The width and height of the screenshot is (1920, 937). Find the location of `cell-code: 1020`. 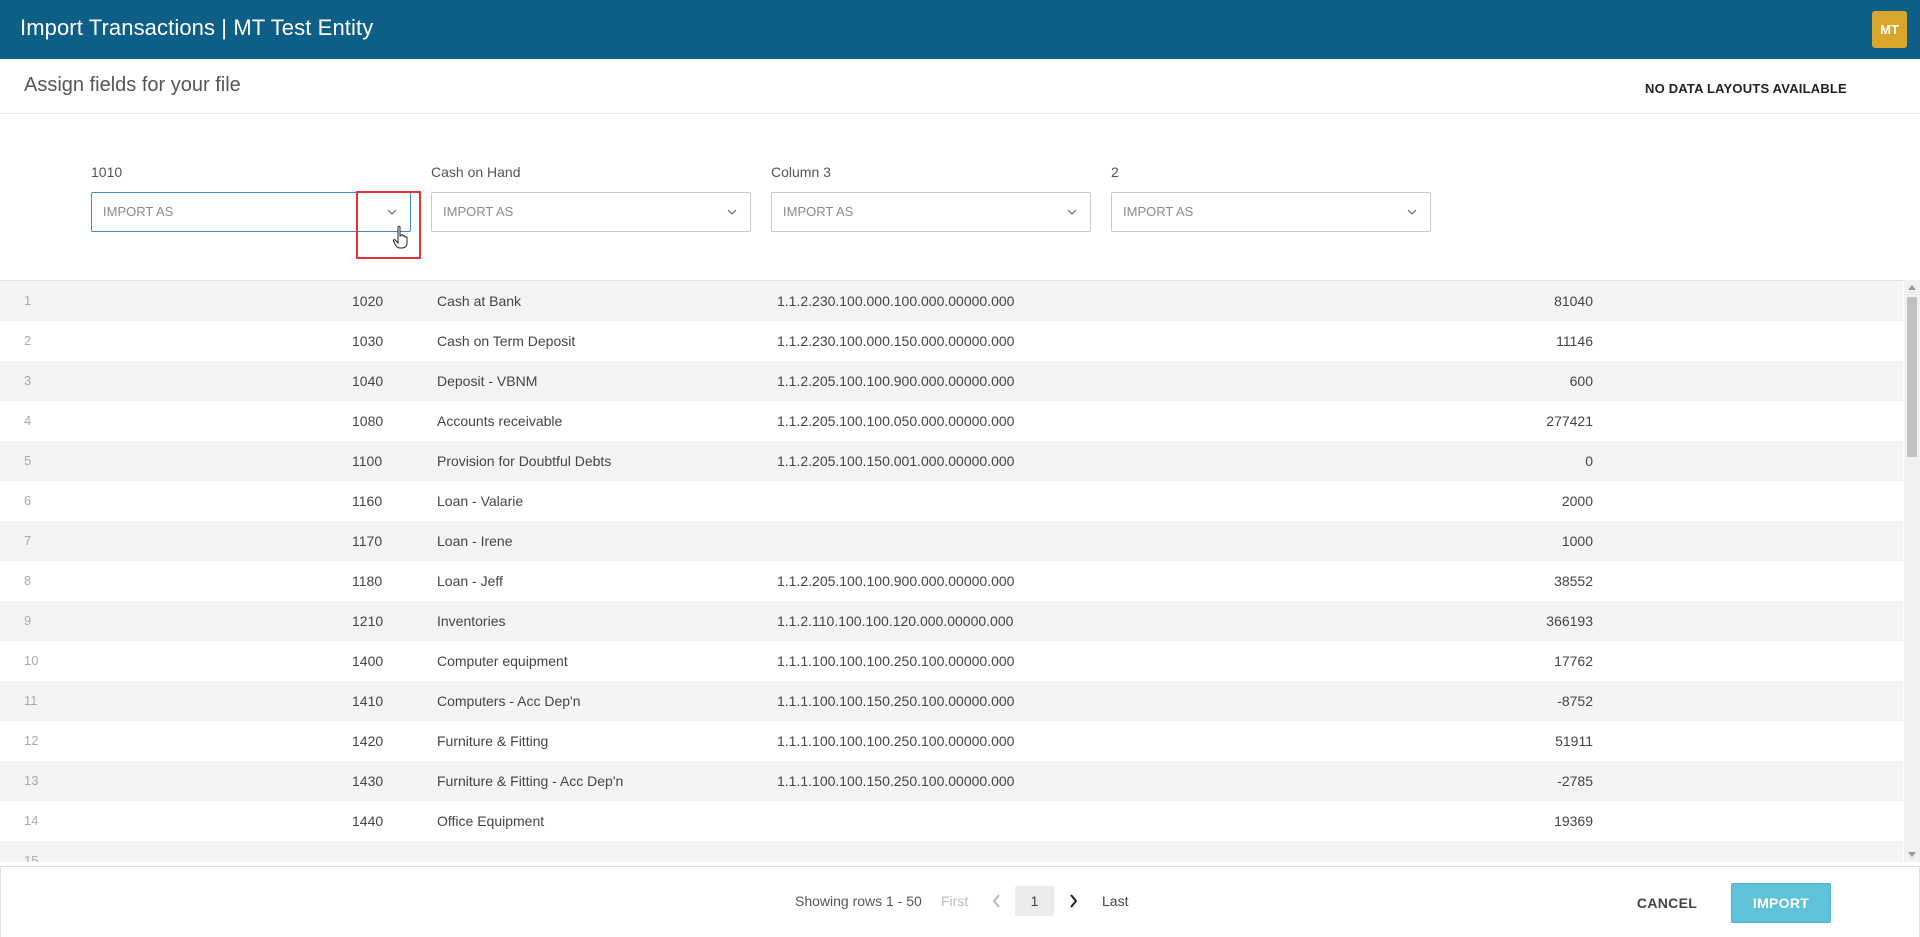

cell-code: 1020 is located at coordinates (368, 301).